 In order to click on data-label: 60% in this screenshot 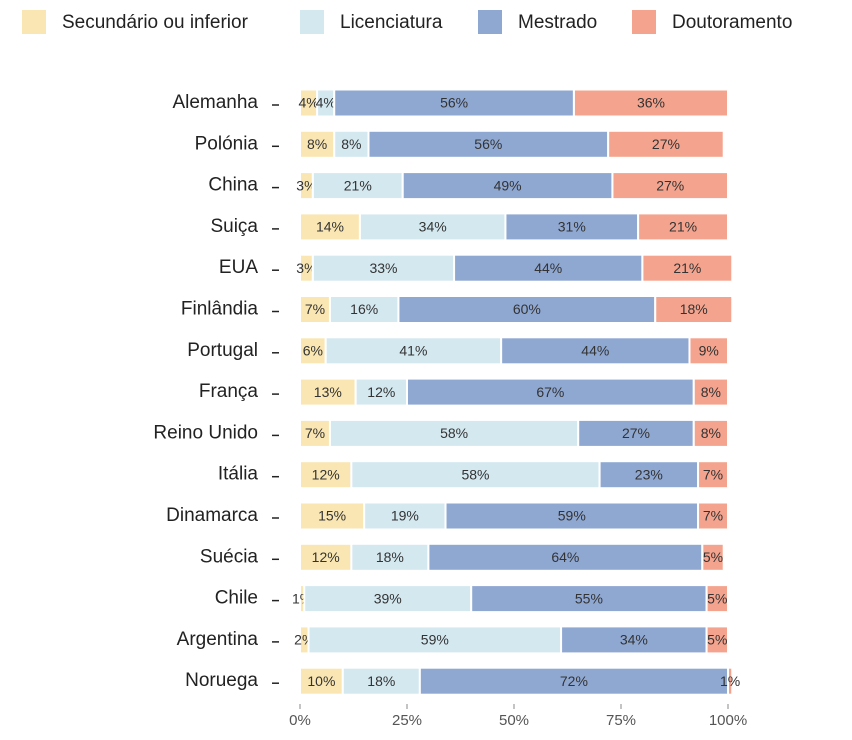, I will do `click(527, 309)`.